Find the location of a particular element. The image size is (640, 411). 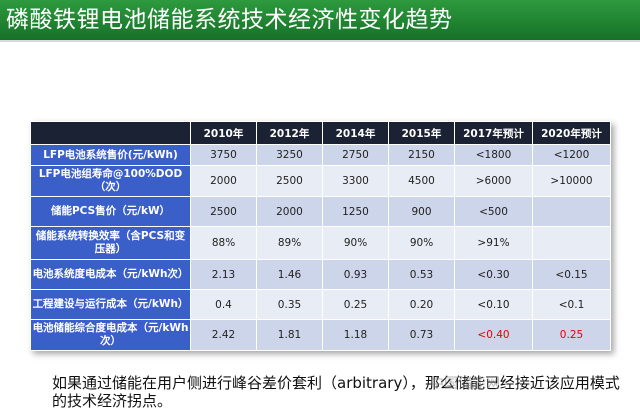

row-label: LFP电池组寿命@100%DOD（次） is located at coordinates (110, 181).